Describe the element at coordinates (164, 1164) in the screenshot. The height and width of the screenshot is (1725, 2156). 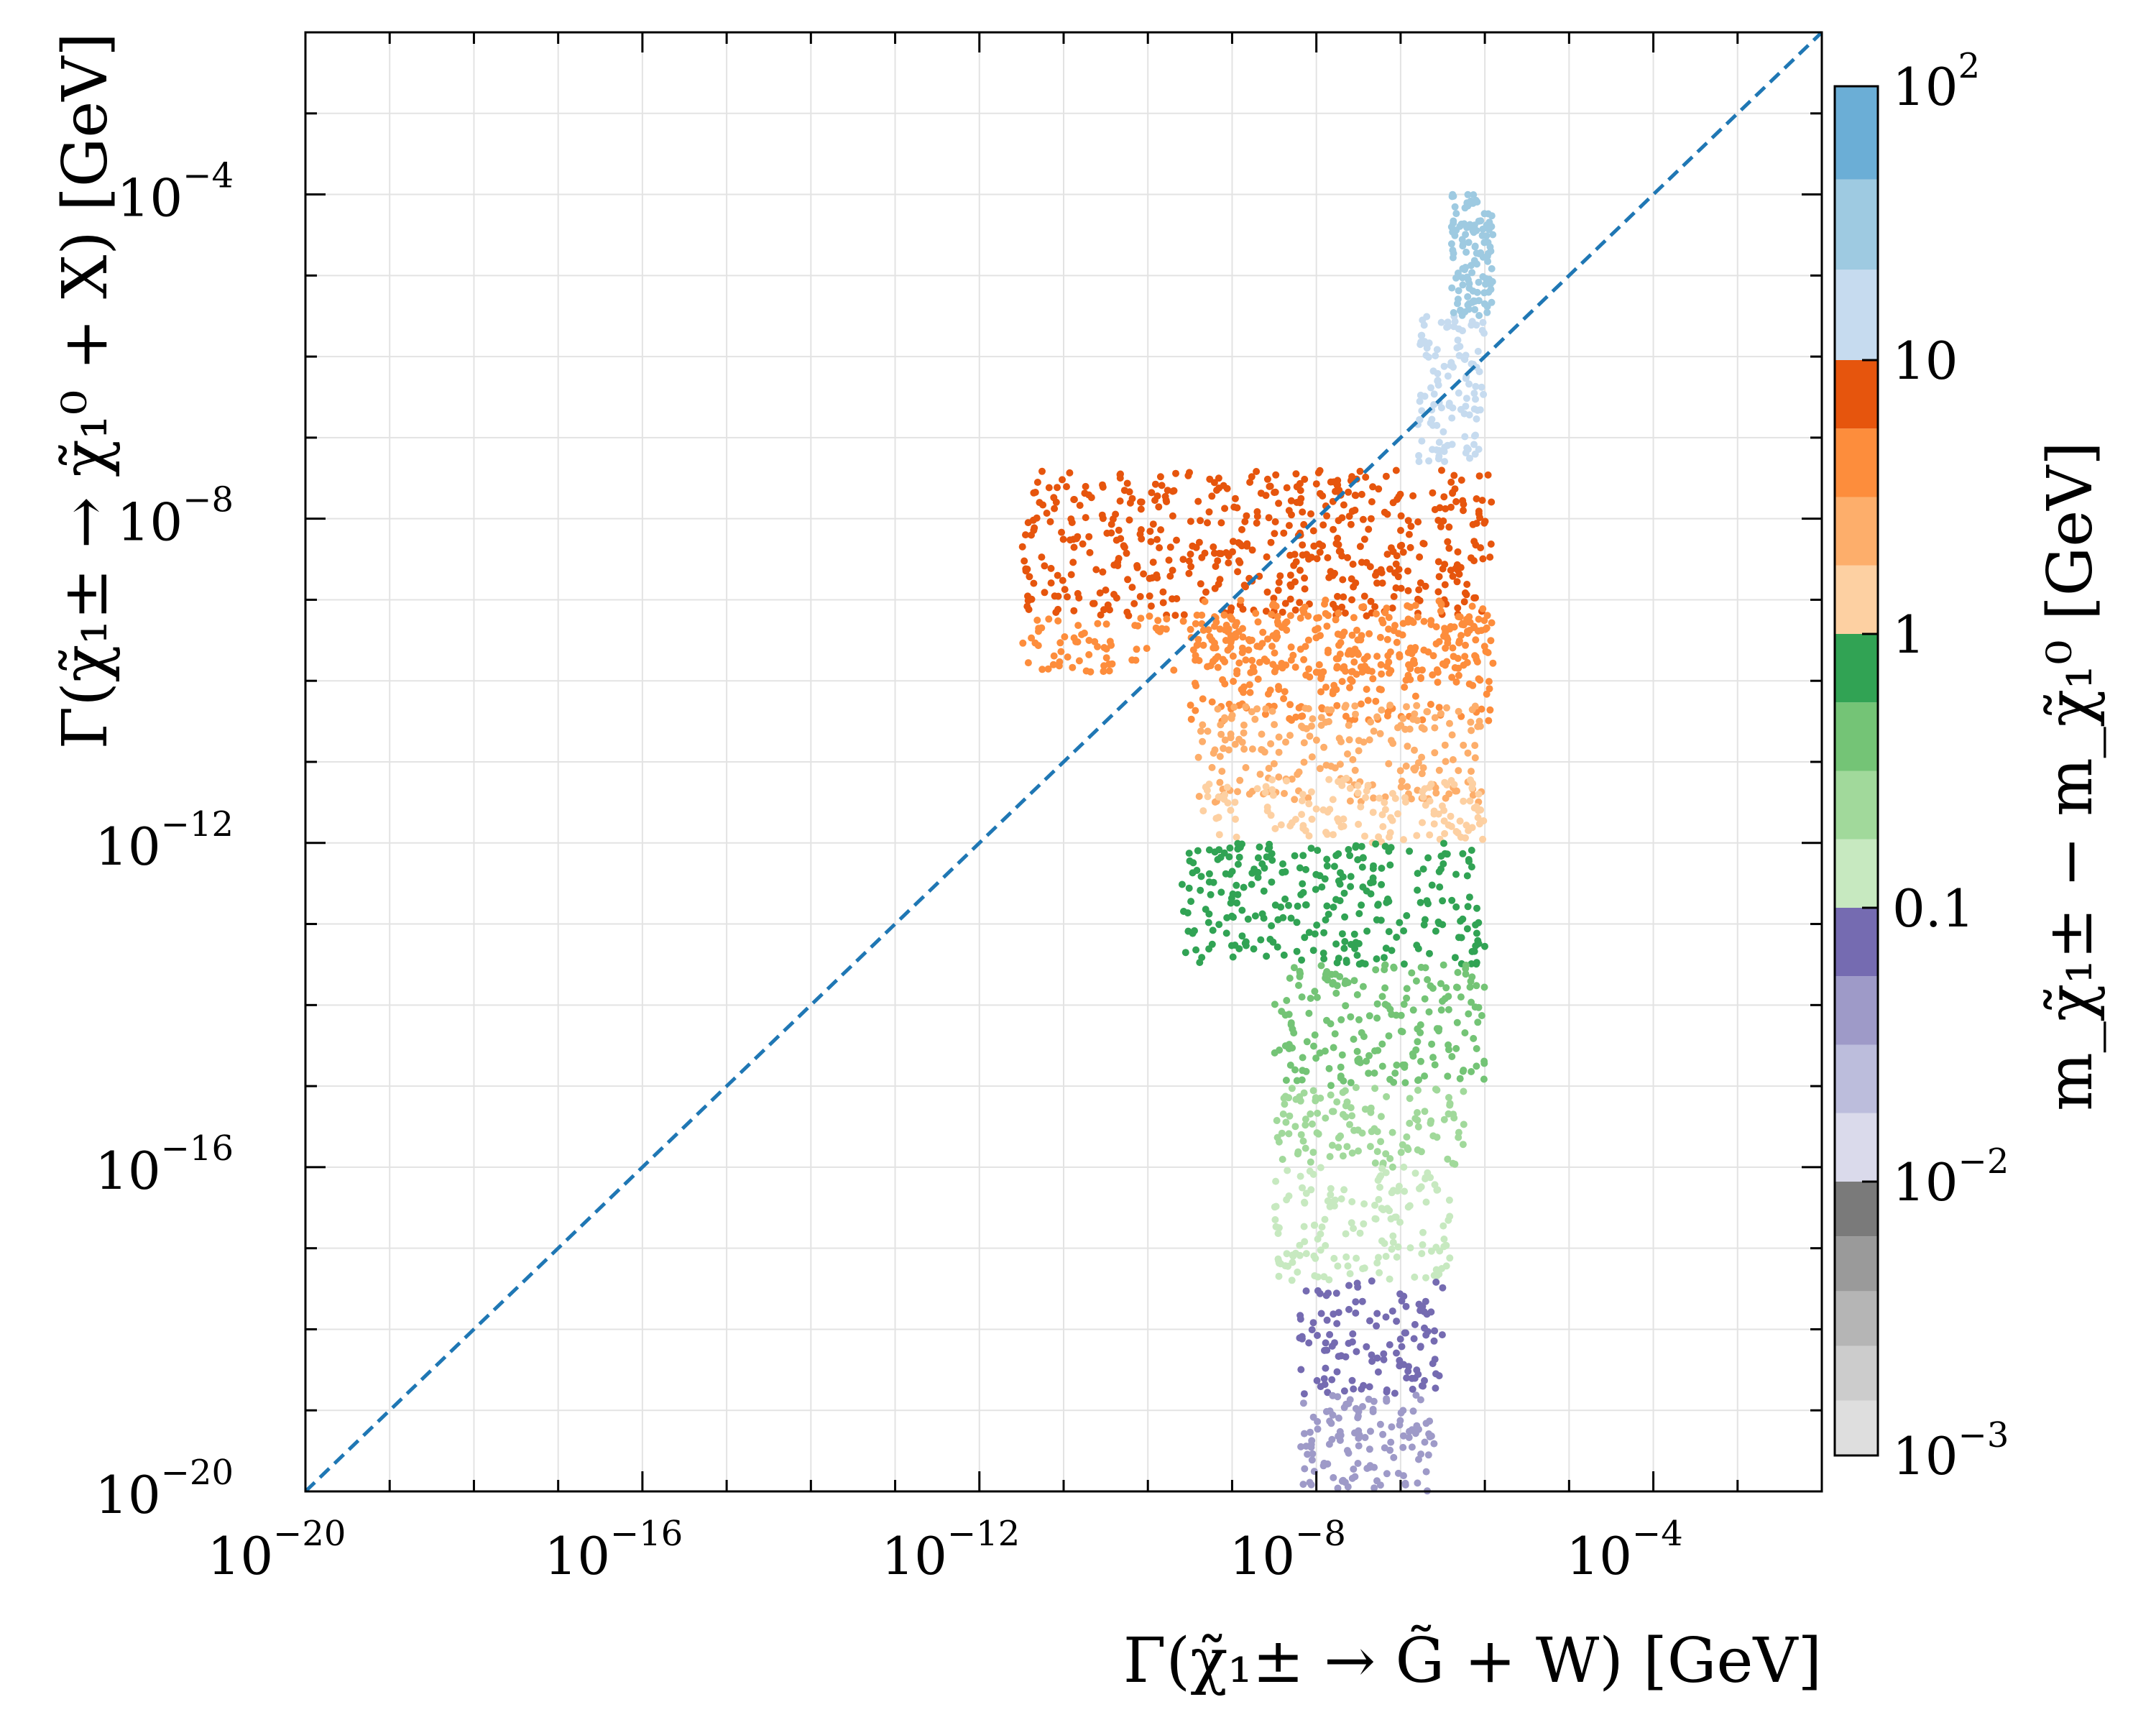
I see `y-tick-label: 10−16` at that location.